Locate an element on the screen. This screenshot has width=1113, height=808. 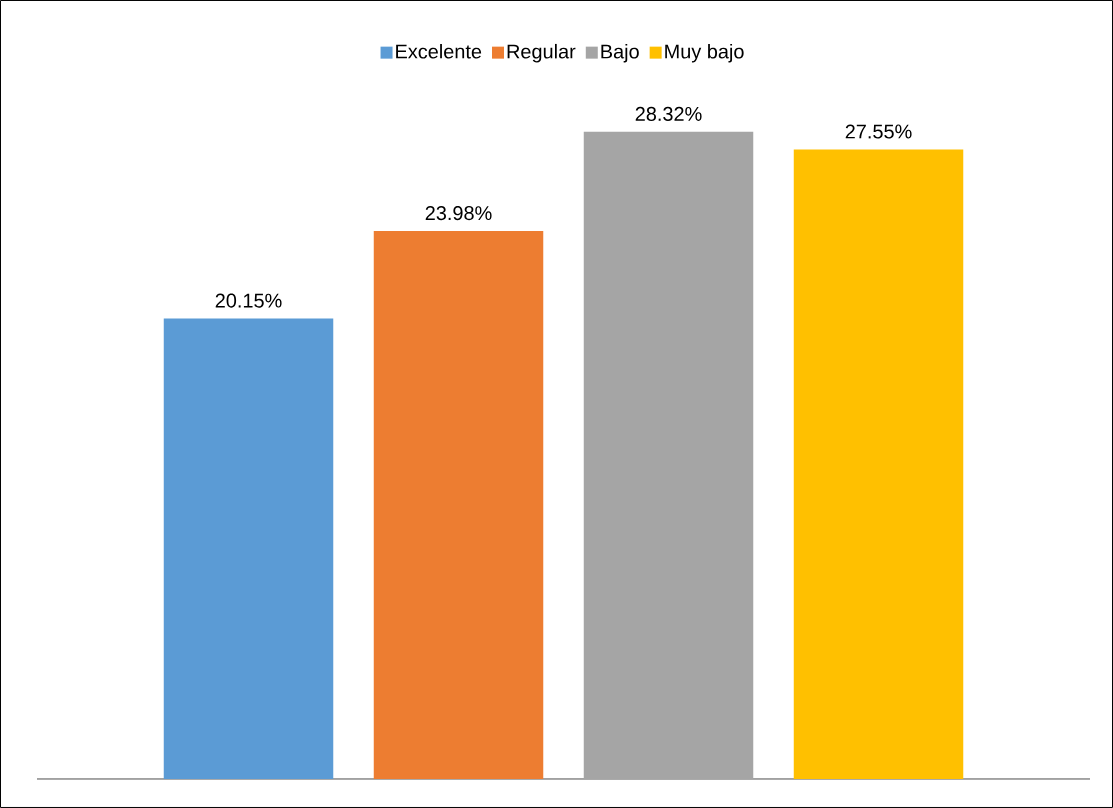
legend-label: Excelente is located at coordinates (439, 51).